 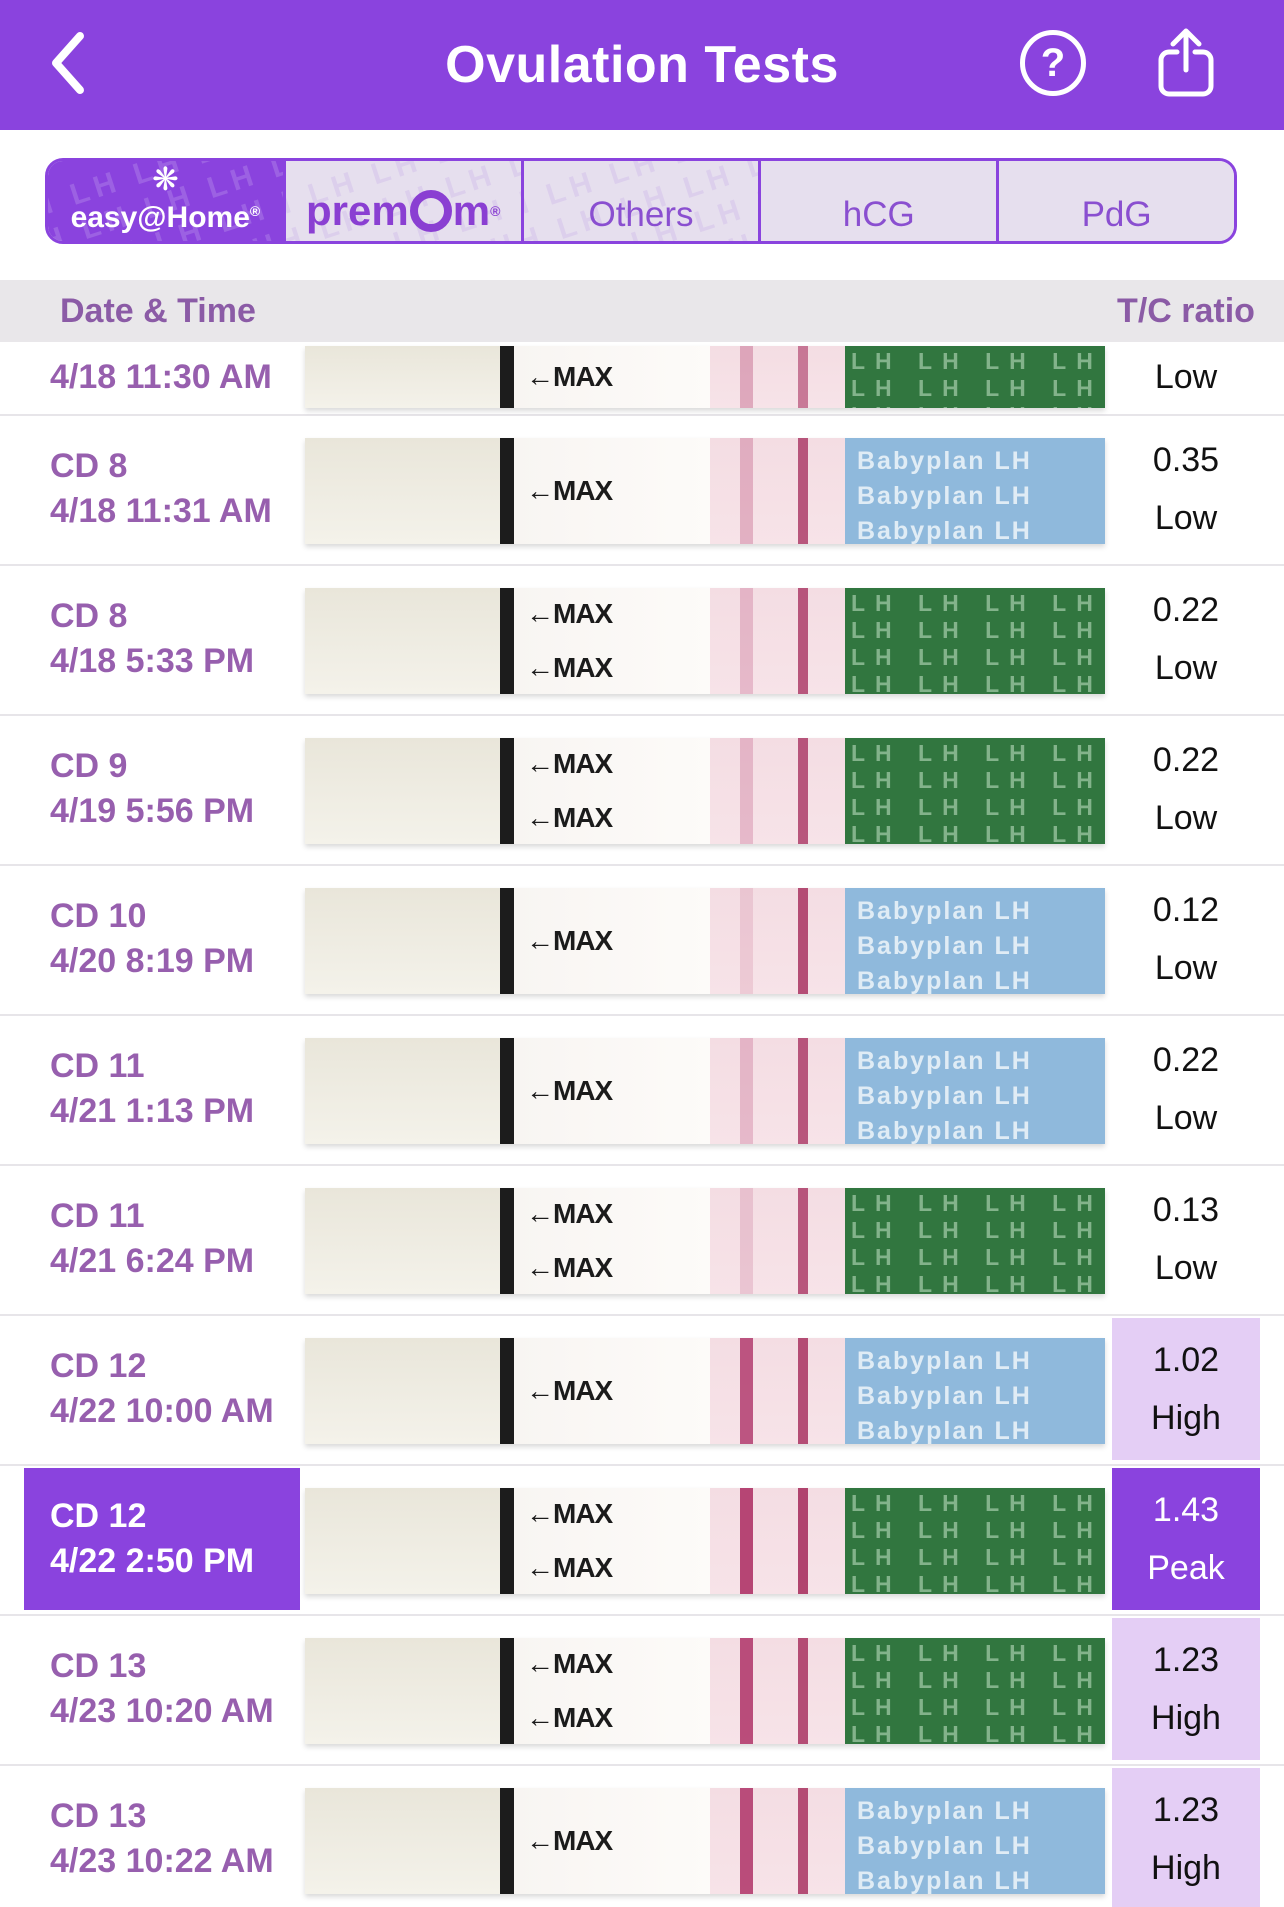 I want to click on date-cell: CD 11 4/21 1:13 PM, so click(x=162, y=1089).